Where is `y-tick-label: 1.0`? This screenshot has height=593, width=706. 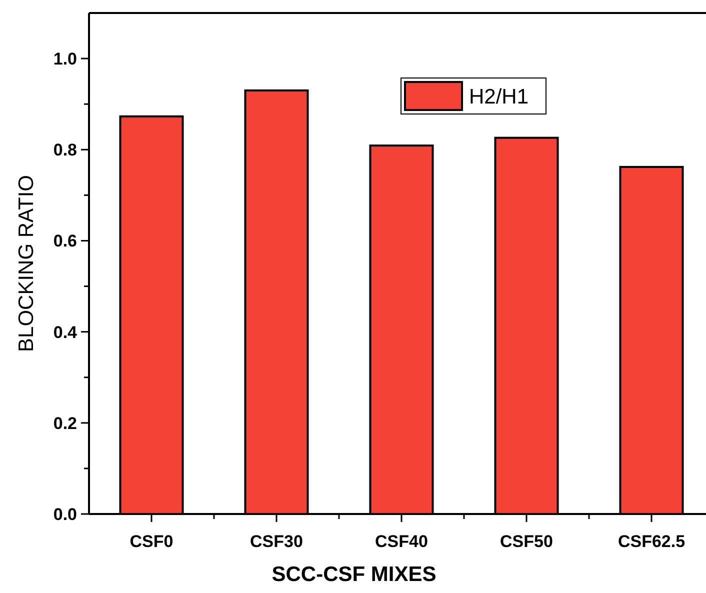 y-tick-label: 1.0 is located at coordinates (65, 58).